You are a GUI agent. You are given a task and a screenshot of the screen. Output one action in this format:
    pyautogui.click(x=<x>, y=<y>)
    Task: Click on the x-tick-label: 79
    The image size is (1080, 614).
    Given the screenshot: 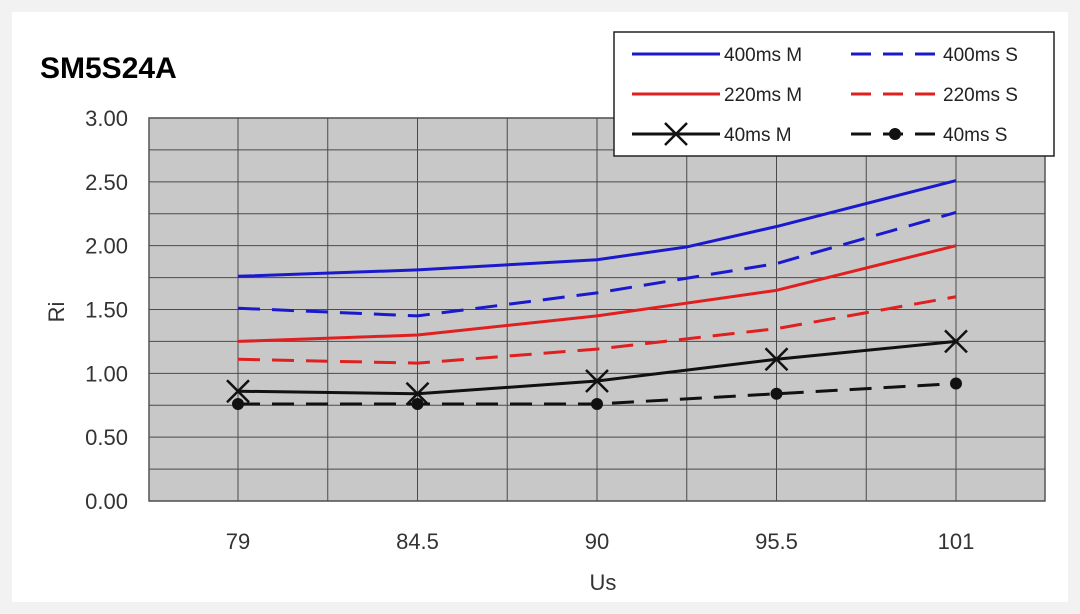 What is the action you would take?
    pyautogui.click(x=238, y=541)
    